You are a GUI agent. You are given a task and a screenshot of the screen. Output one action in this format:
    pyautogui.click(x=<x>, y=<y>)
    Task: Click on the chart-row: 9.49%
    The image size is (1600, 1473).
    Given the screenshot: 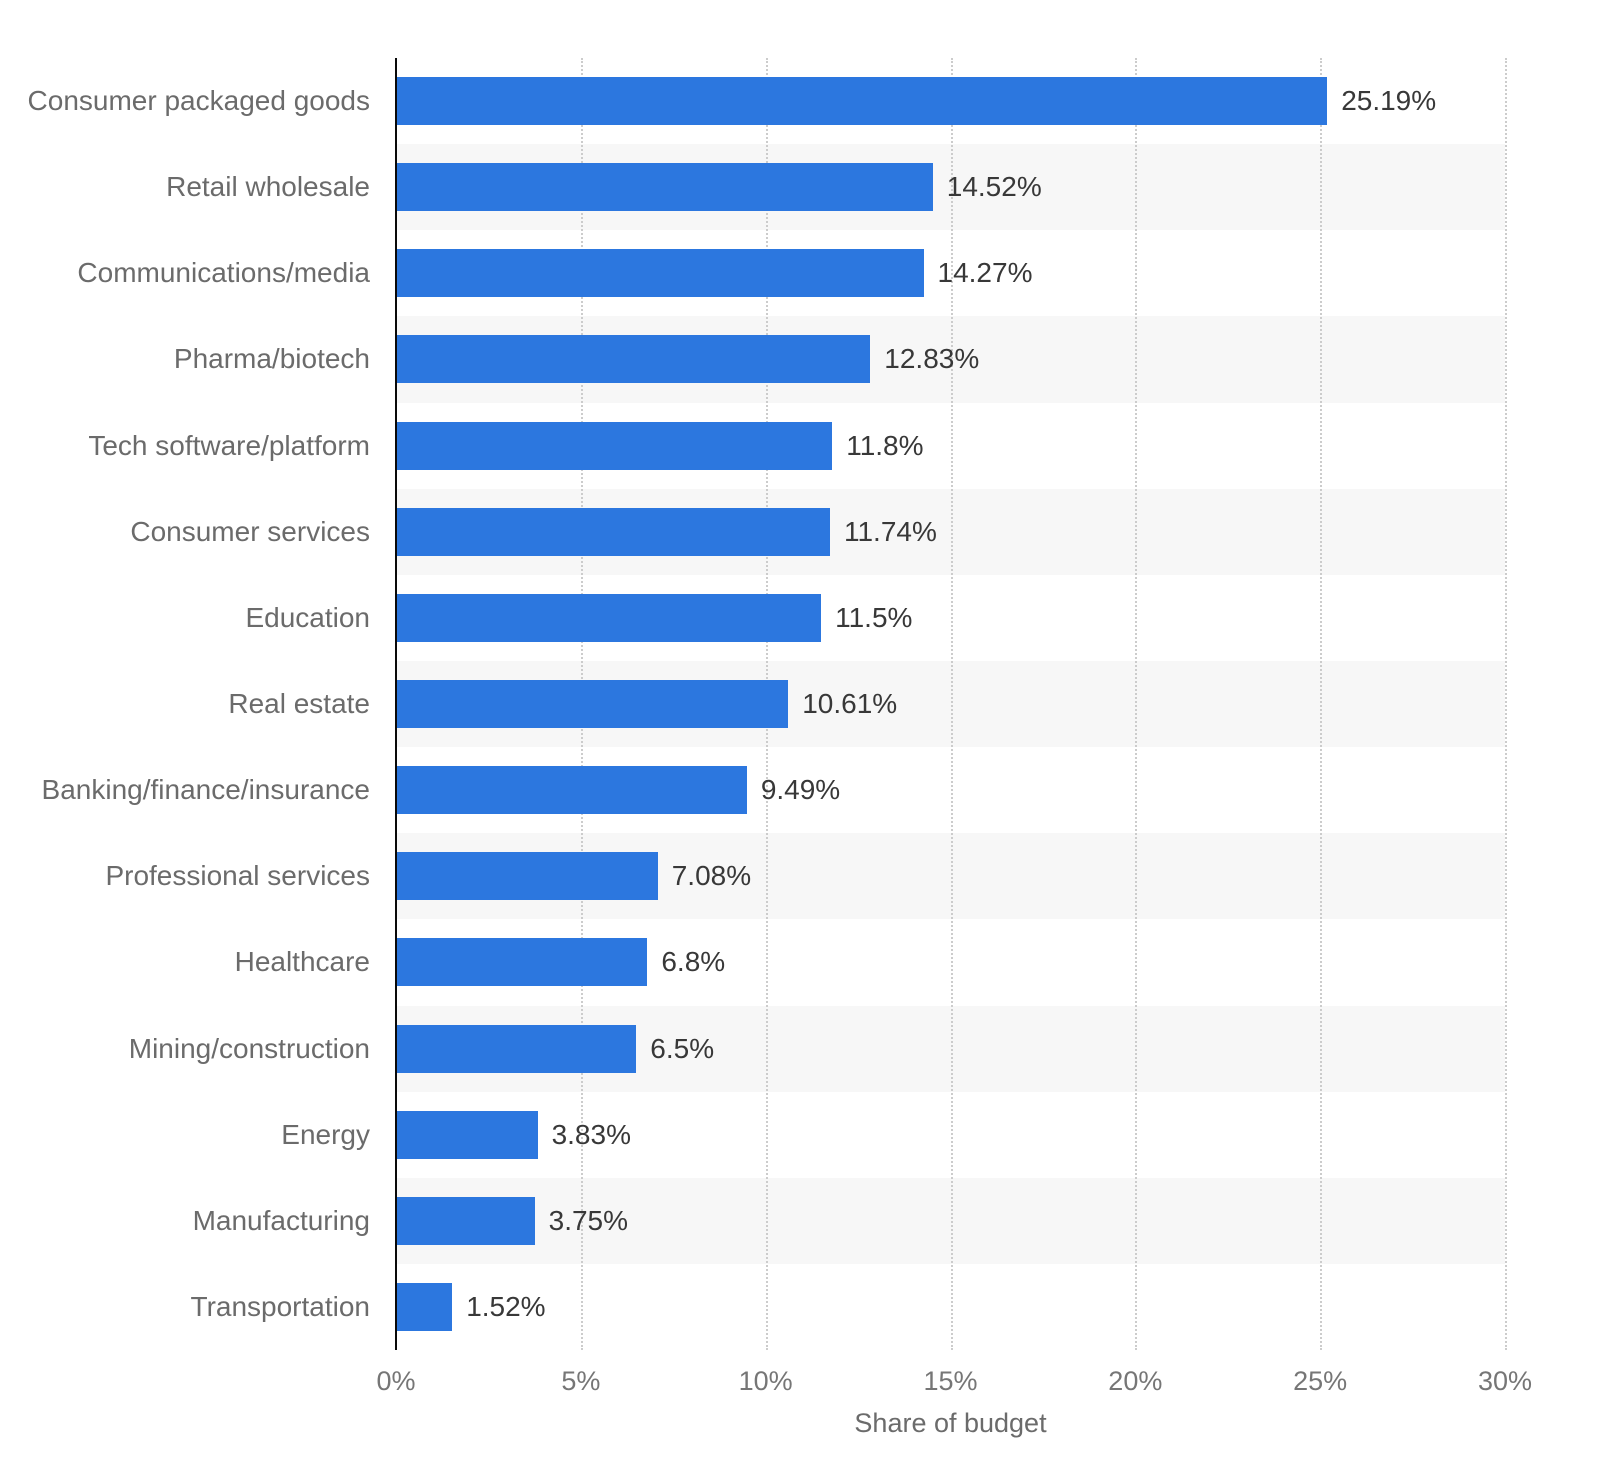 What is the action you would take?
    pyautogui.click(x=950, y=790)
    